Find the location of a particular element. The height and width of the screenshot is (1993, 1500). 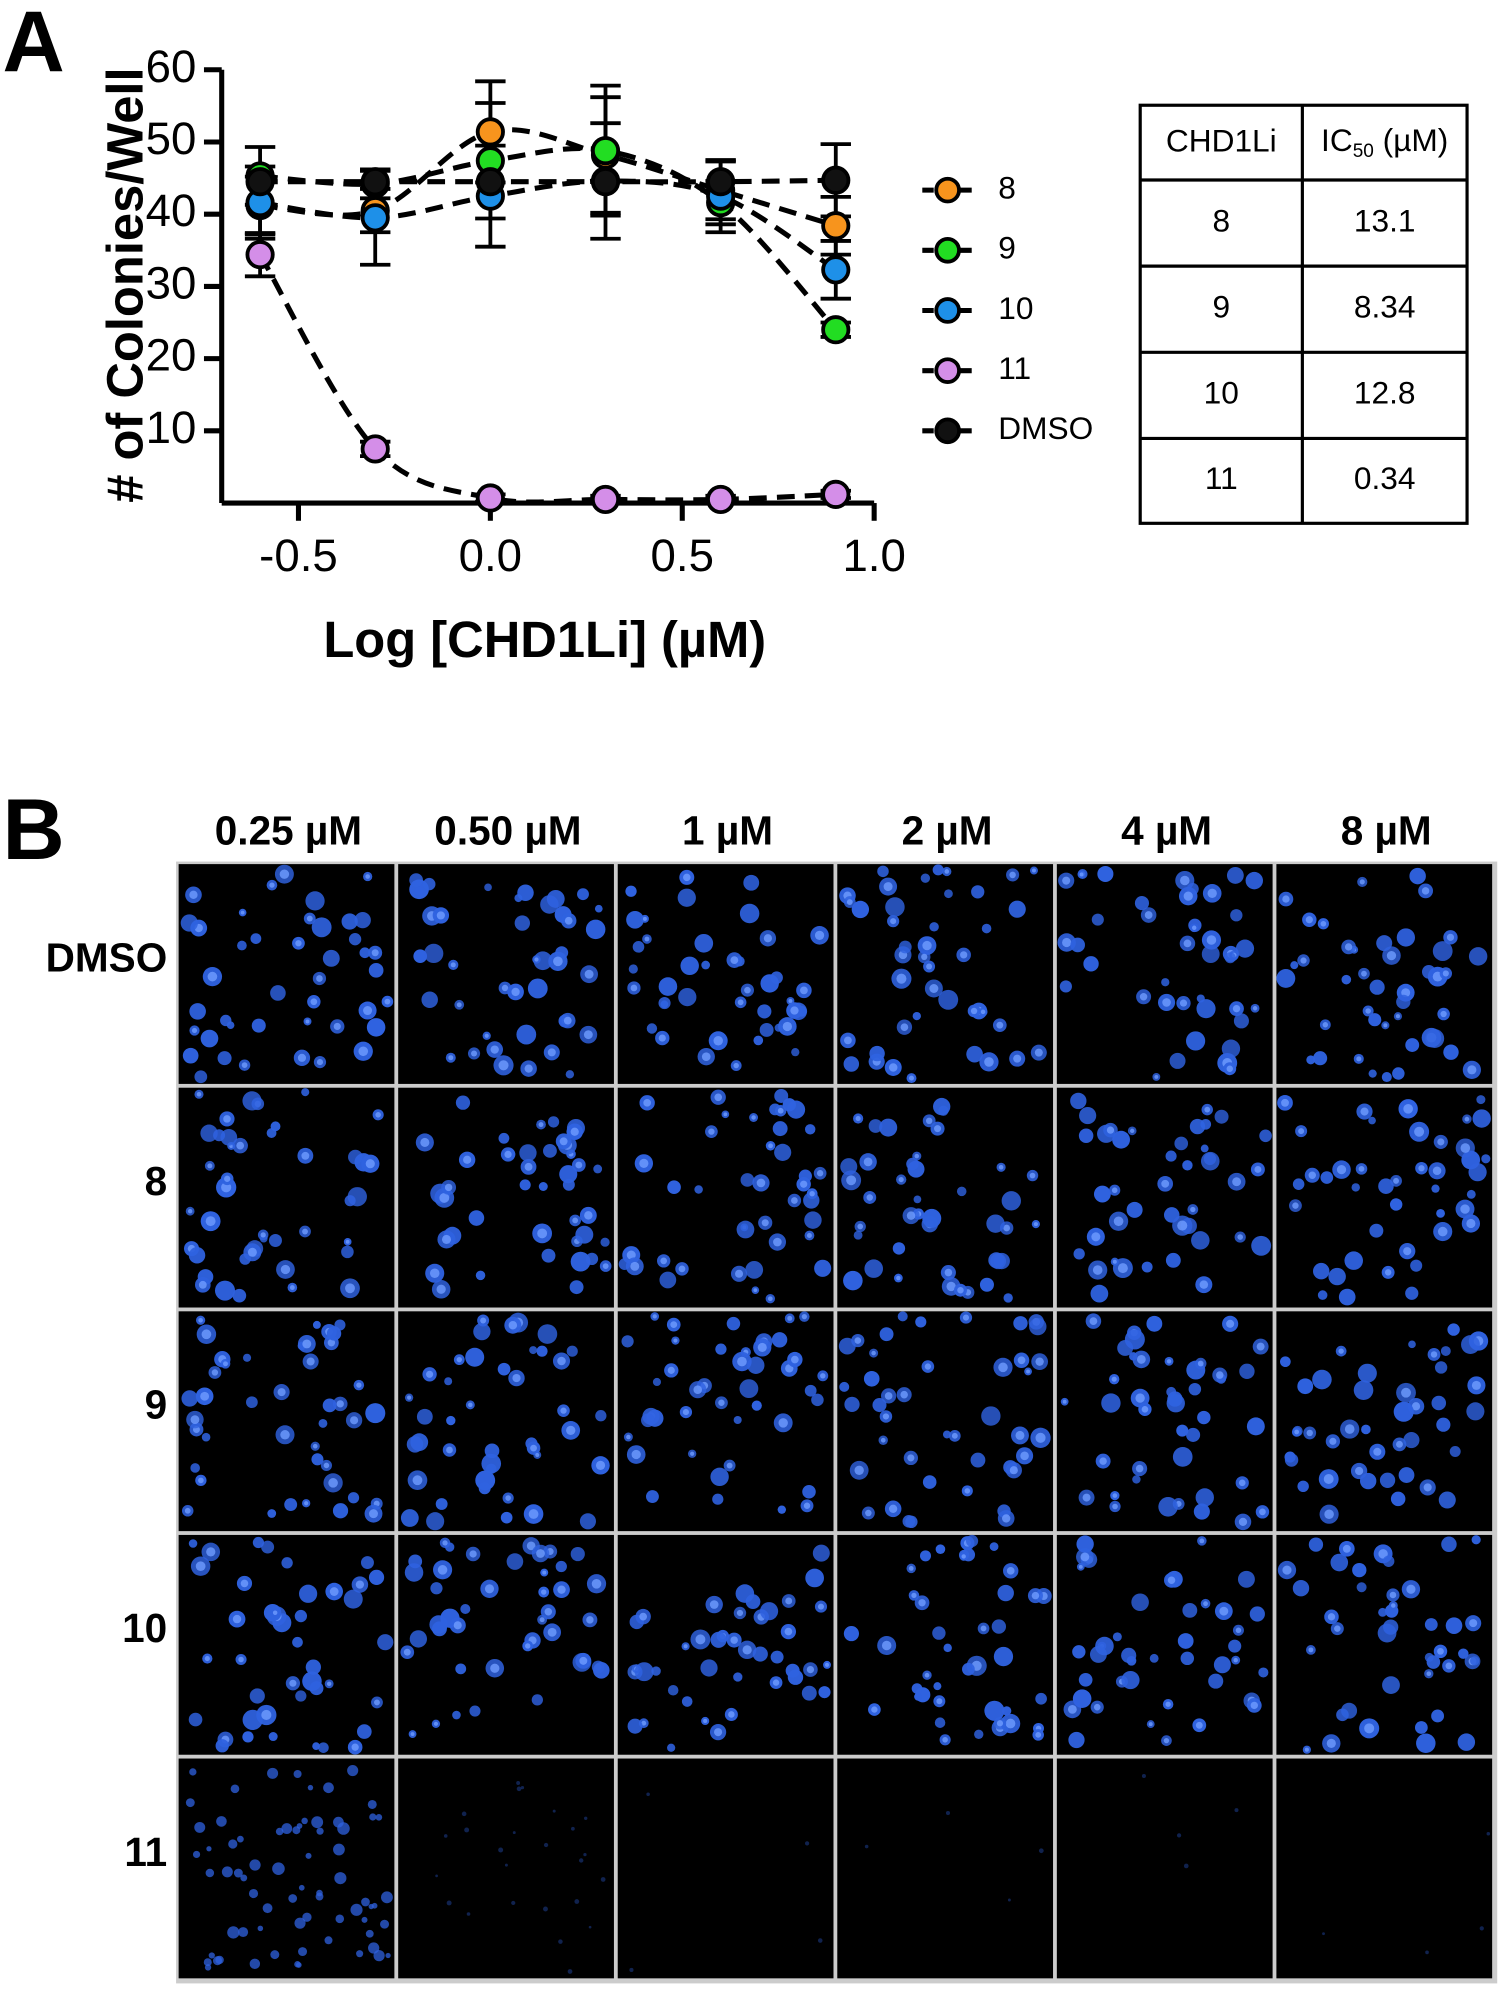

row-label: DMSO is located at coordinates (107, 957).